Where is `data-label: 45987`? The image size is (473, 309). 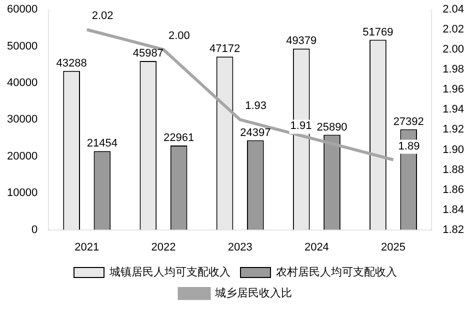
data-label: 45987 is located at coordinates (148, 54).